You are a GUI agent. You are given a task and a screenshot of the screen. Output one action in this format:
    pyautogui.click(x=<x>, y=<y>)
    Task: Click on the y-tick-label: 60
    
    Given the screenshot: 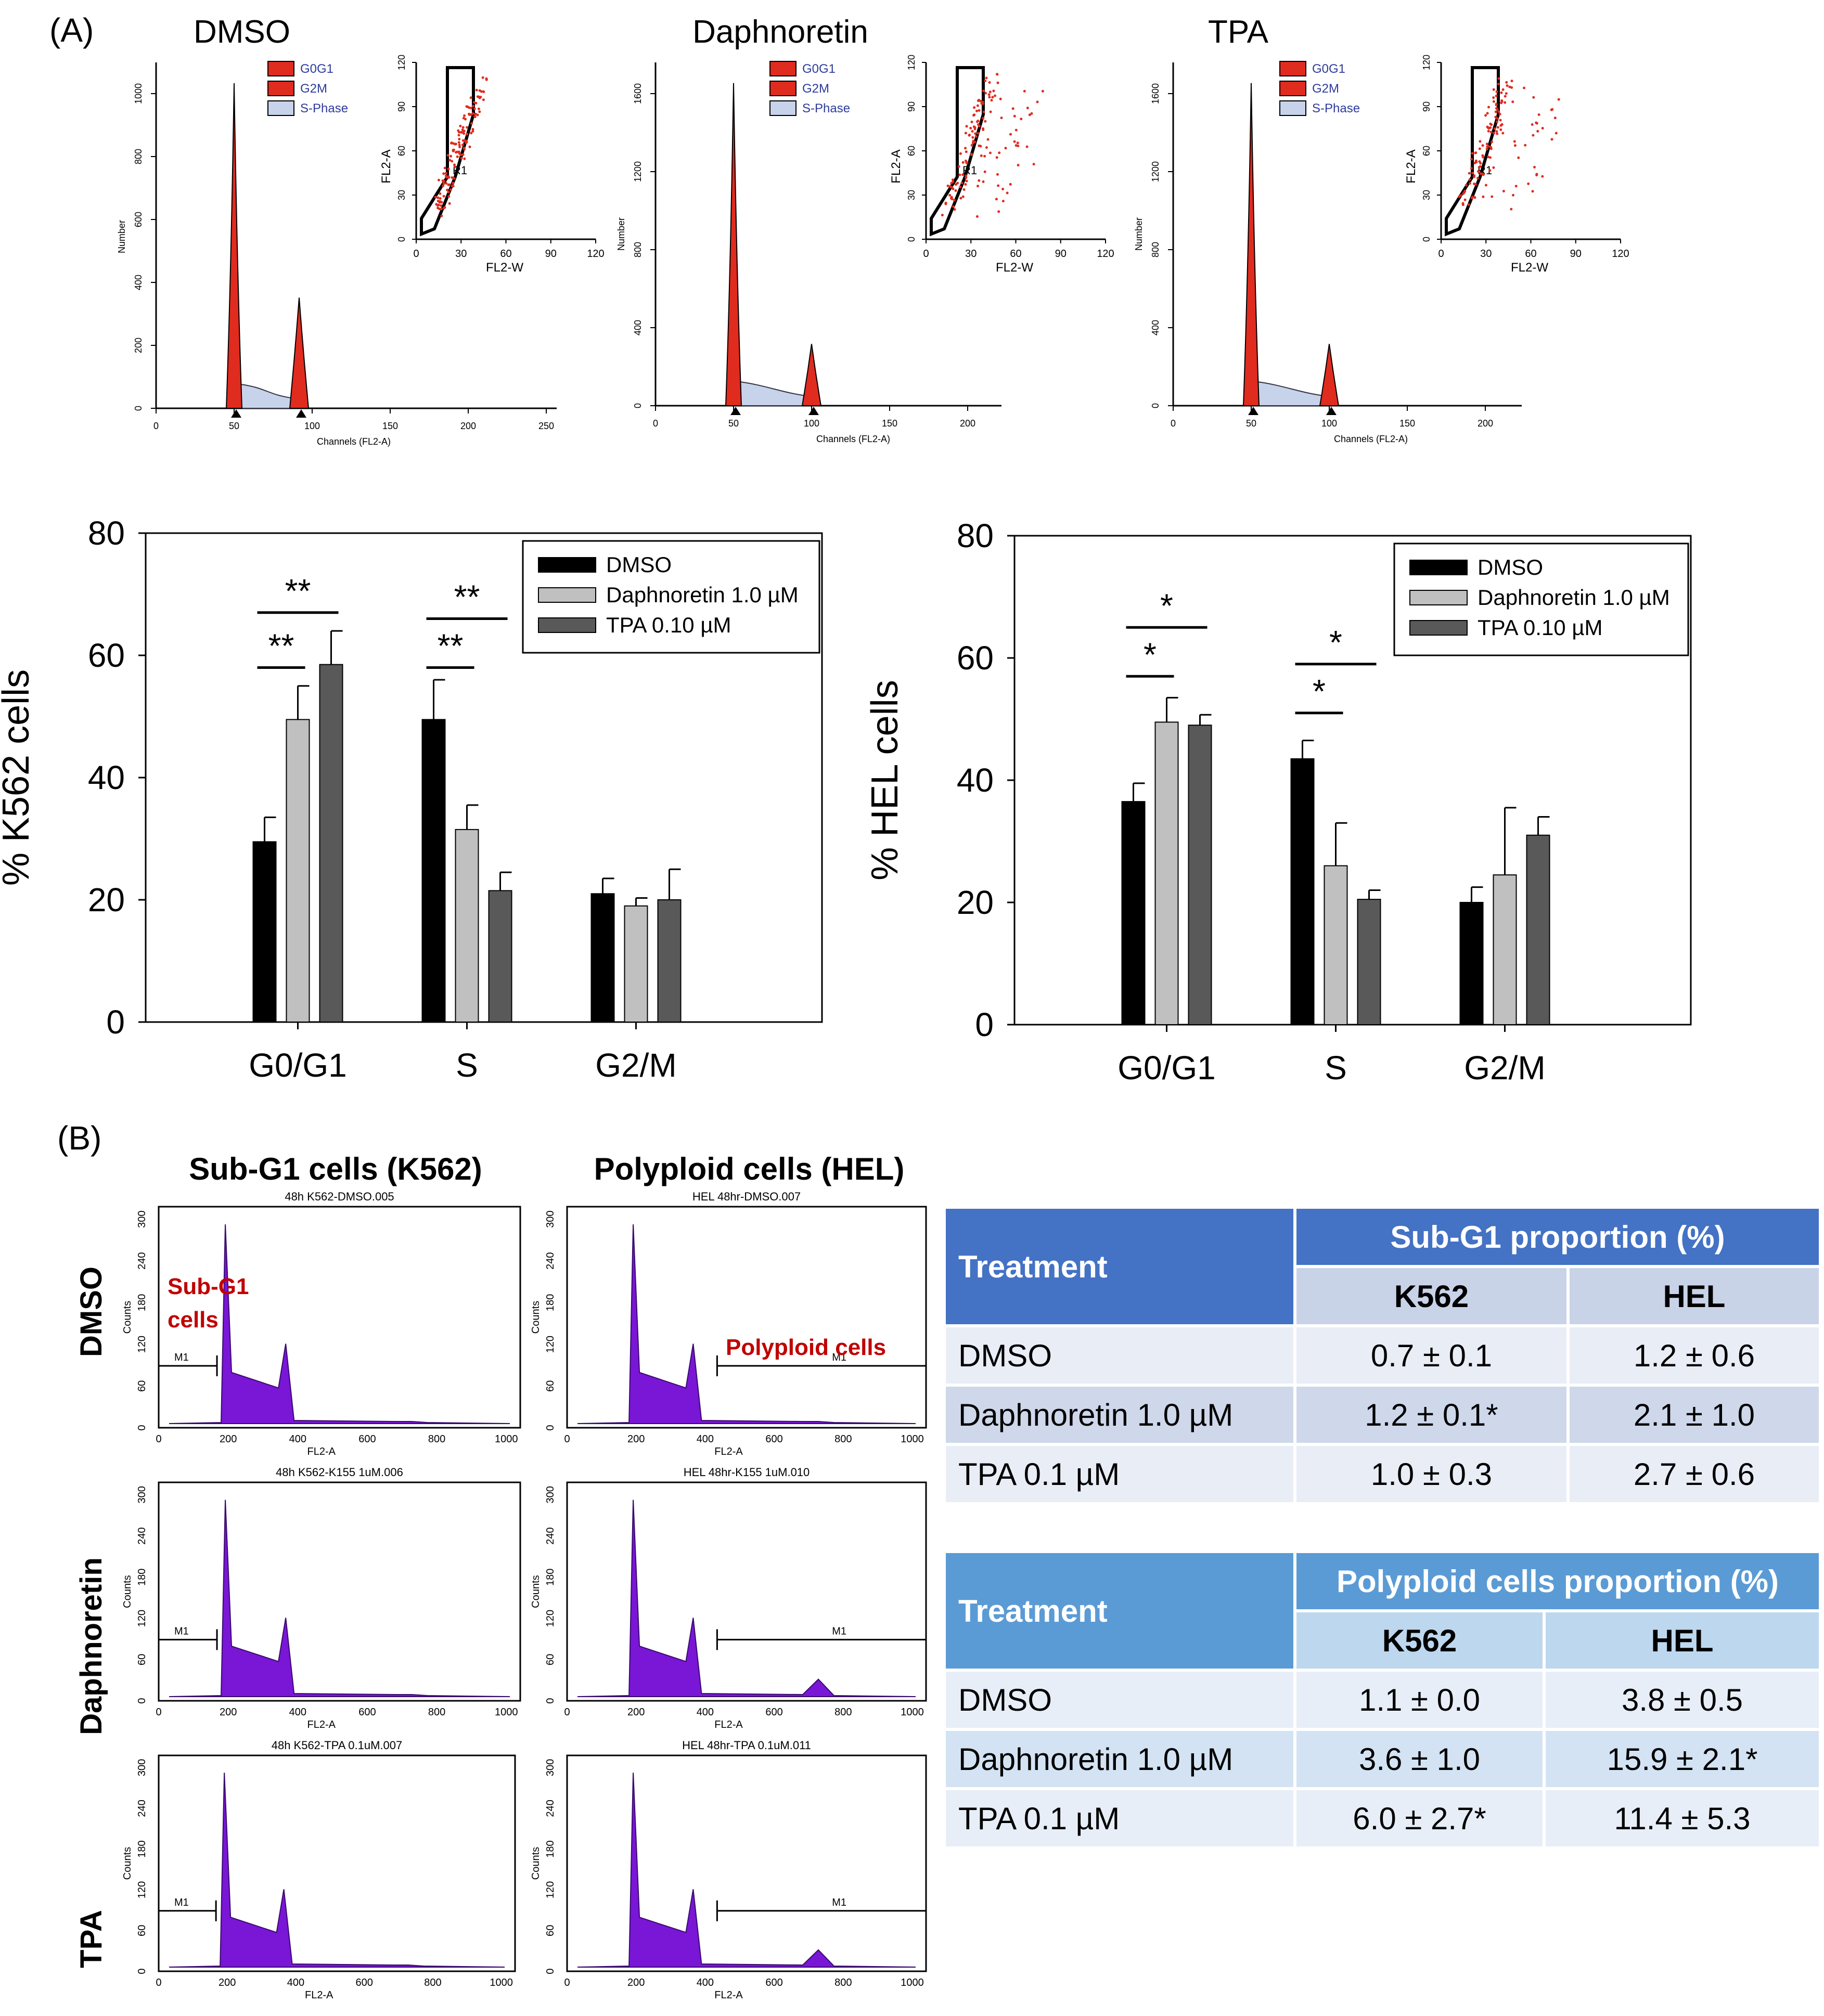 What is the action you would take?
    pyautogui.click(x=142, y=1386)
    